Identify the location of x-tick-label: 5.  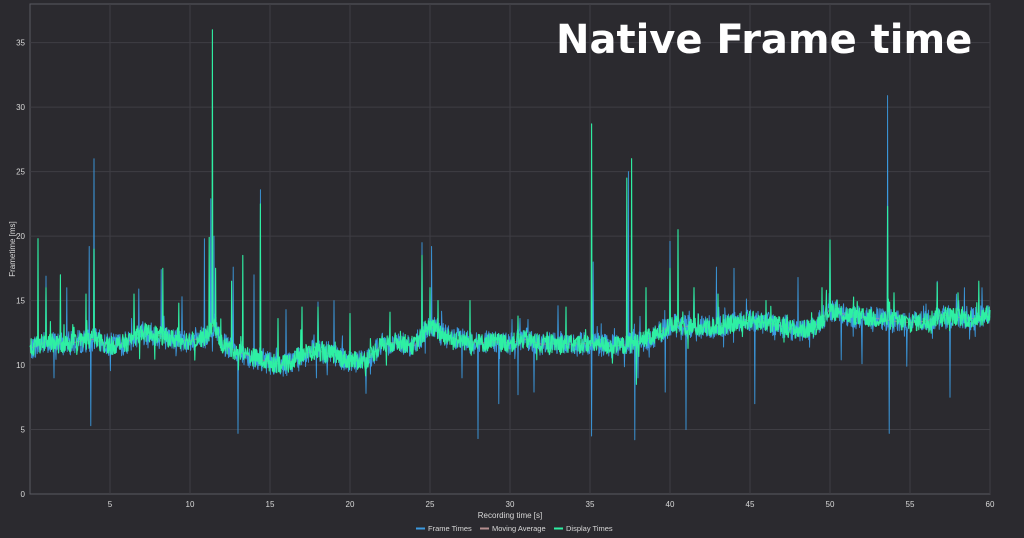
(110, 504).